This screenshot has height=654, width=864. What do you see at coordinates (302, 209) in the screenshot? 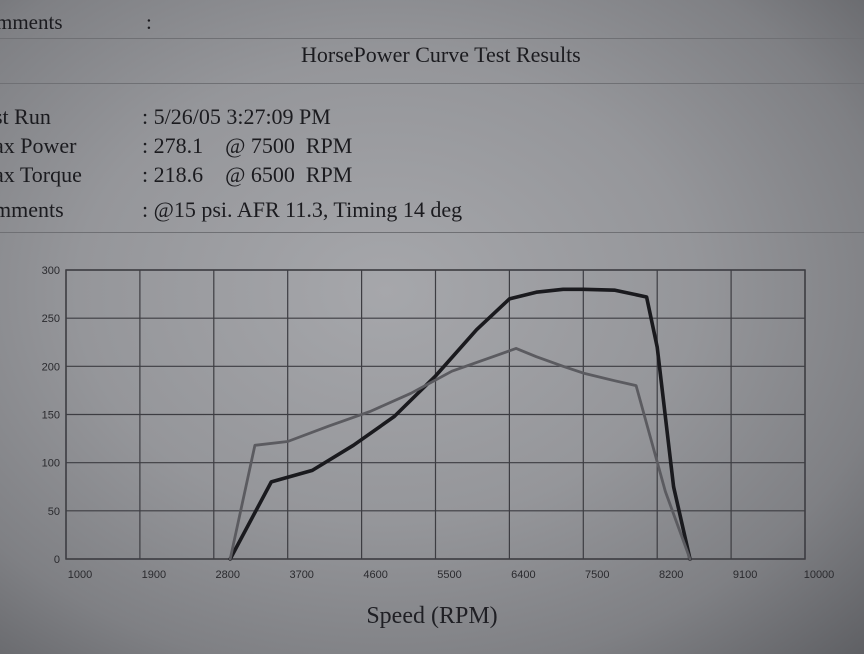
I see `comments-value: : @15 psi. AFR 11.3, Timing 14 deg` at bounding box center [302, 209].